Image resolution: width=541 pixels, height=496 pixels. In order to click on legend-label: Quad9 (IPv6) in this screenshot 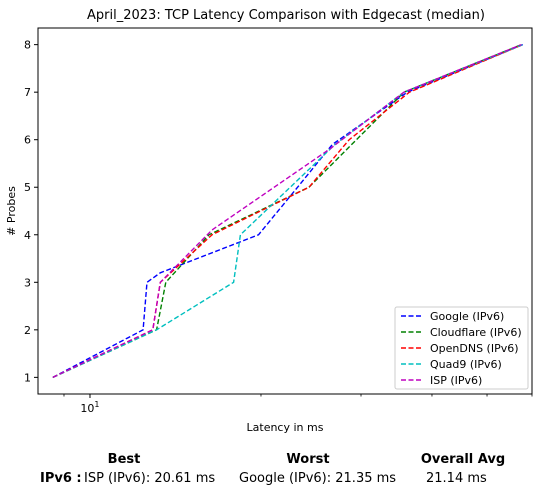, I will do `click(466, 364)`.